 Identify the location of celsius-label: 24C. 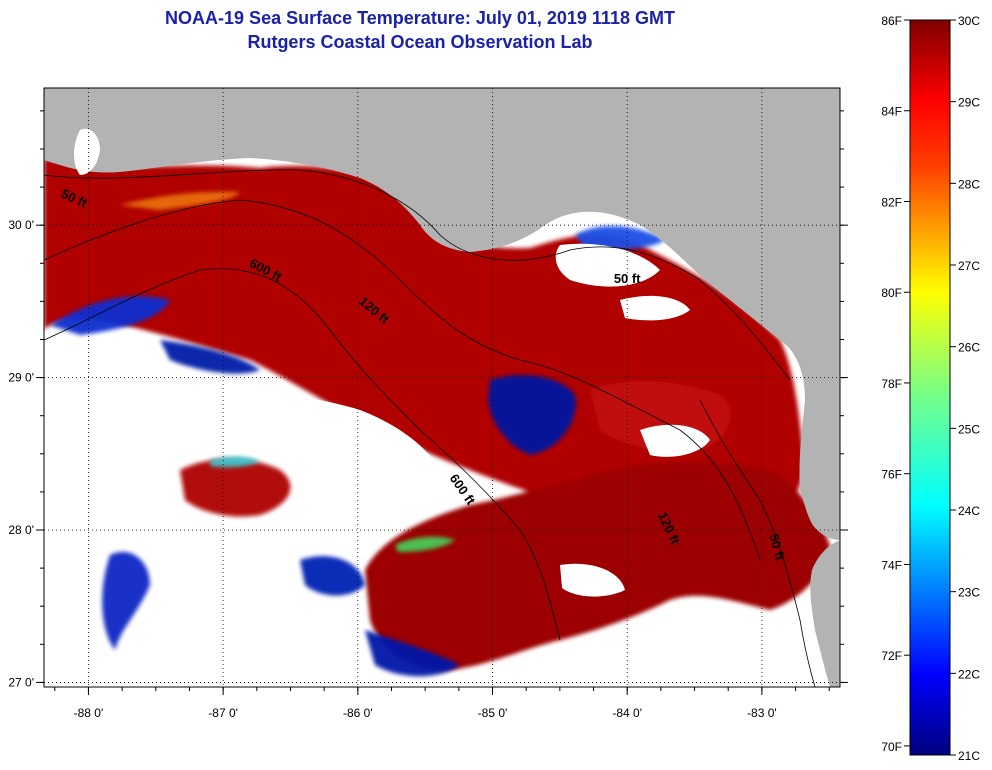
(969, 511).